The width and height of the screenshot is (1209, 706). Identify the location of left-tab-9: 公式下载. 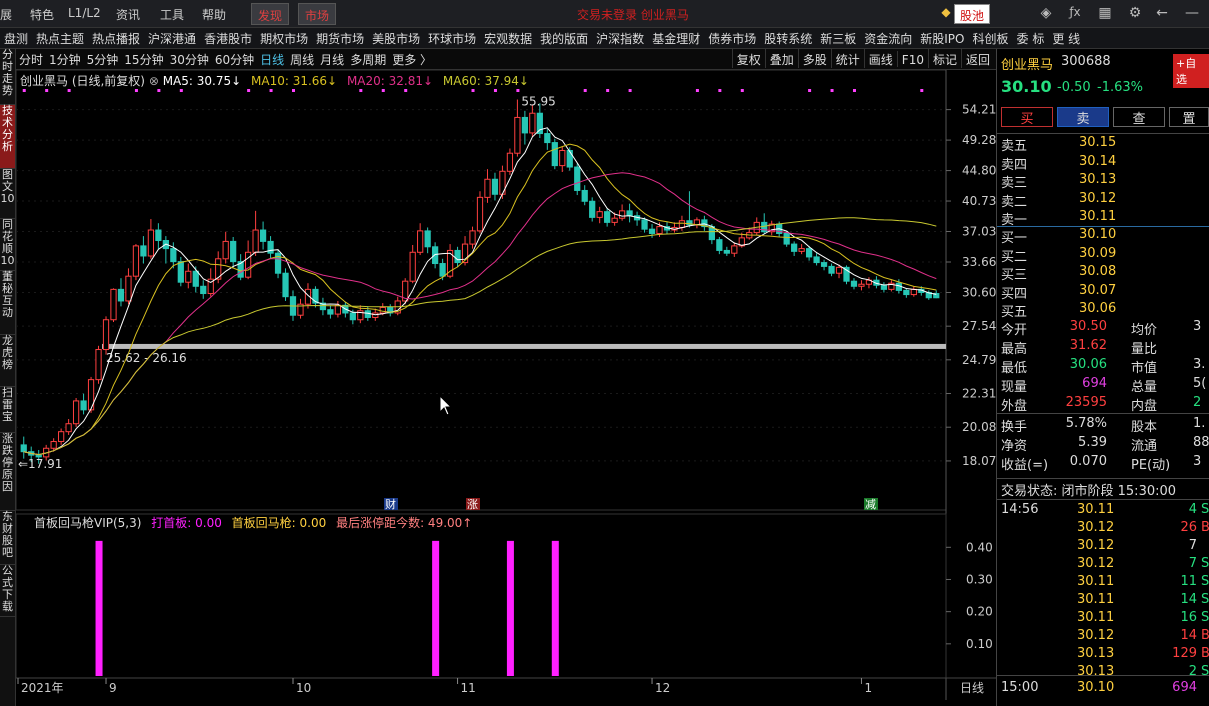
(7, 591).